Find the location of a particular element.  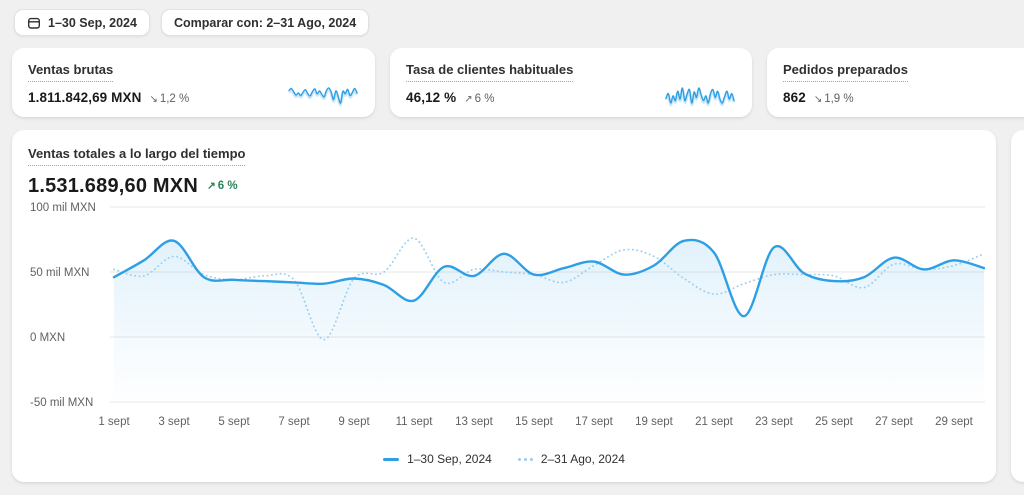

chart-delta-badge: ↗ 6 % is located at coordinates (222, 186).